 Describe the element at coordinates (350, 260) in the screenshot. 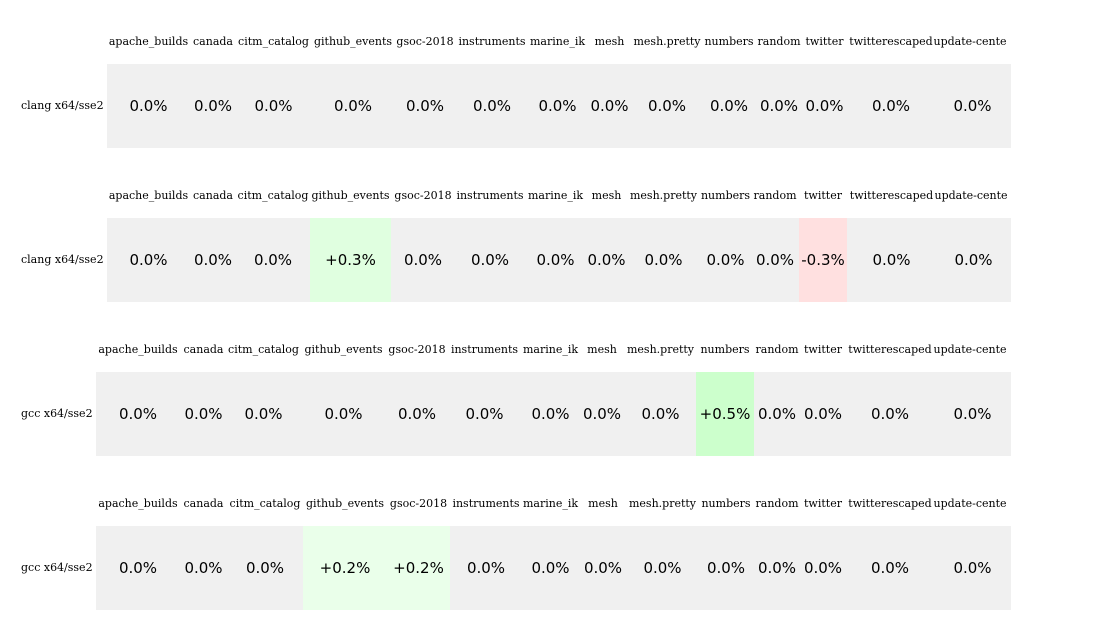

I see `value-cell: +0.3%` at that location.